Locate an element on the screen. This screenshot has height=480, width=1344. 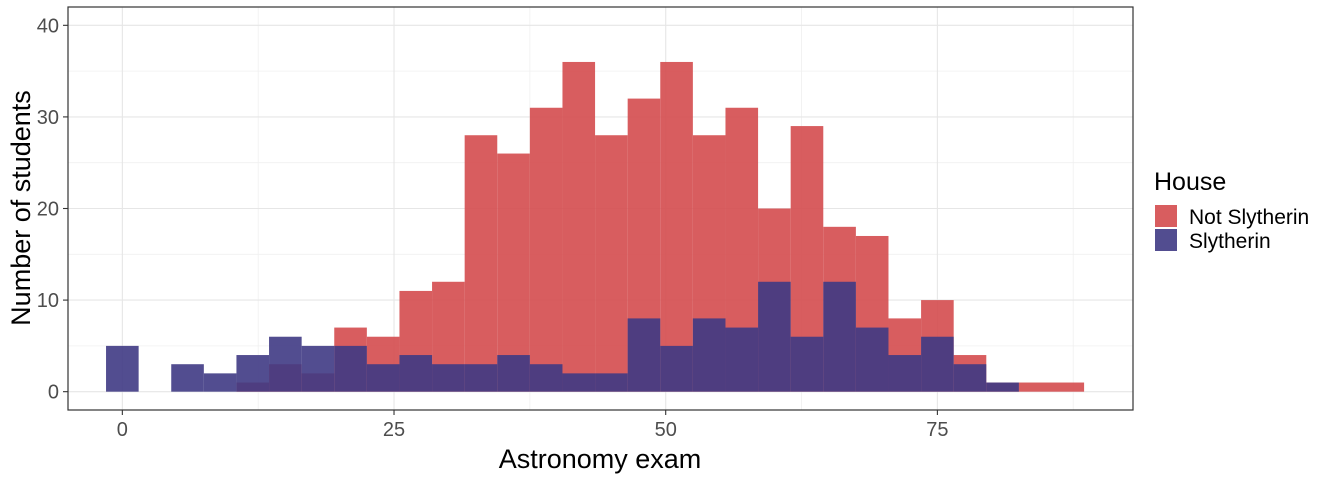
x-tick-label: 75 is located at coordinates (937, 430).